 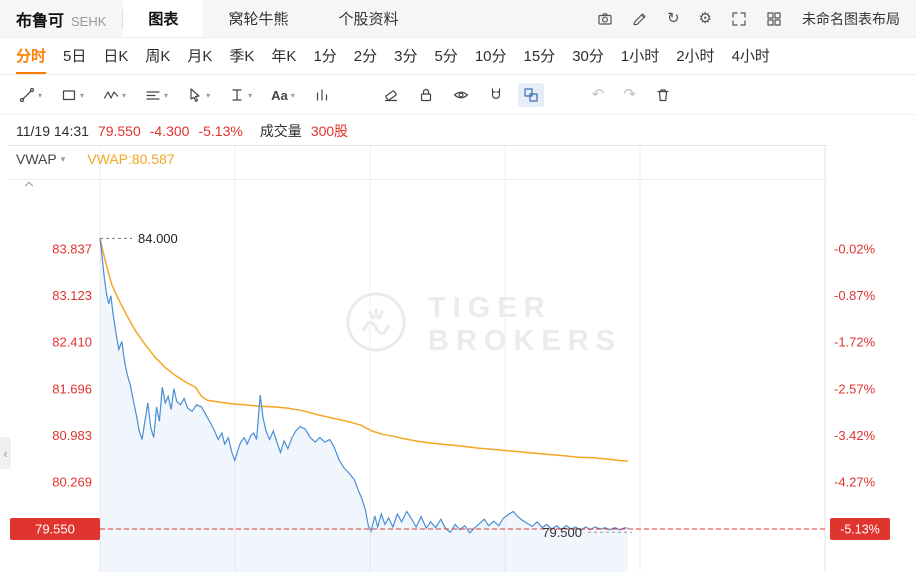 I want to click on redo-button: ↷, so click(x=629, y=95).